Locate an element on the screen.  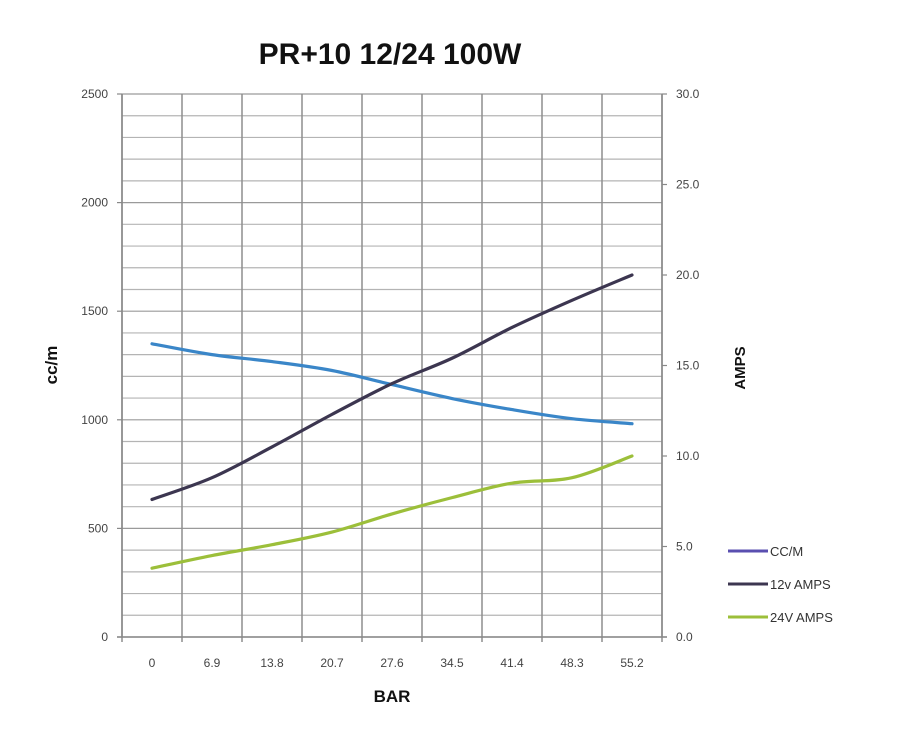
x-axis-title: BAR is located at coordinates (392, 696).